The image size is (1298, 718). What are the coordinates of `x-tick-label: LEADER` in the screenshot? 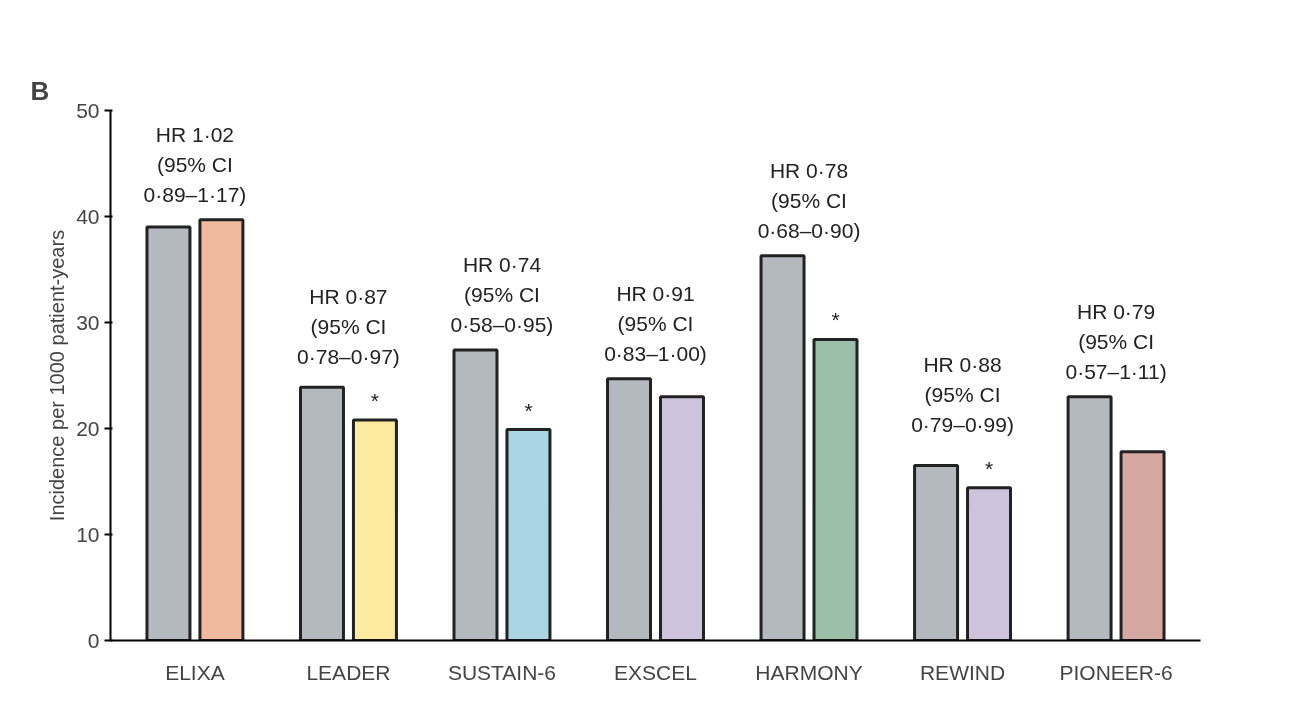 It's located at (348, 672).